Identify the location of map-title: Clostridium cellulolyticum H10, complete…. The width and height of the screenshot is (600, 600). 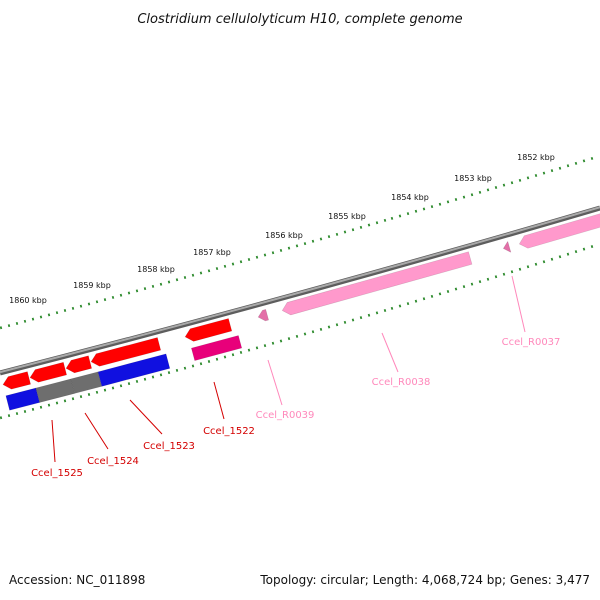
(299, 19).